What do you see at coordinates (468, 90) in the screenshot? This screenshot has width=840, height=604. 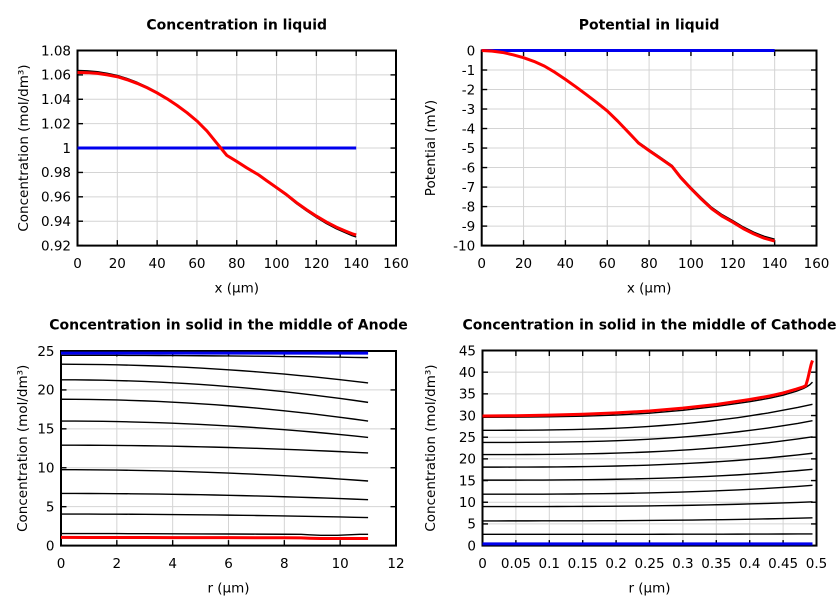 I see `y-tick-label: -2` at bounding box center [468, 90].